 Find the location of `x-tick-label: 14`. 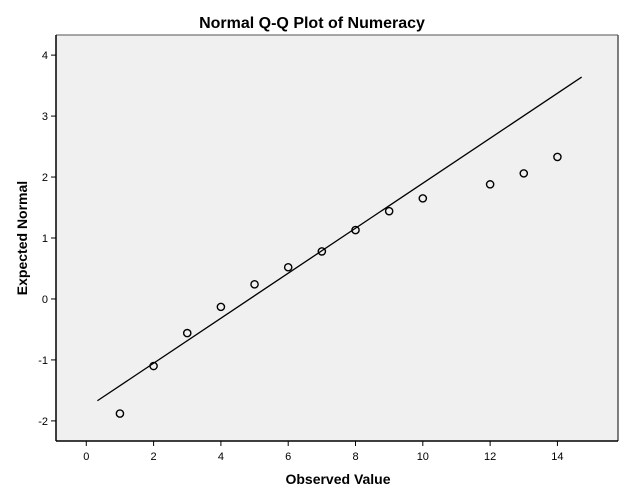

x-tick-label: 14 is located at coordinates (557, 457).